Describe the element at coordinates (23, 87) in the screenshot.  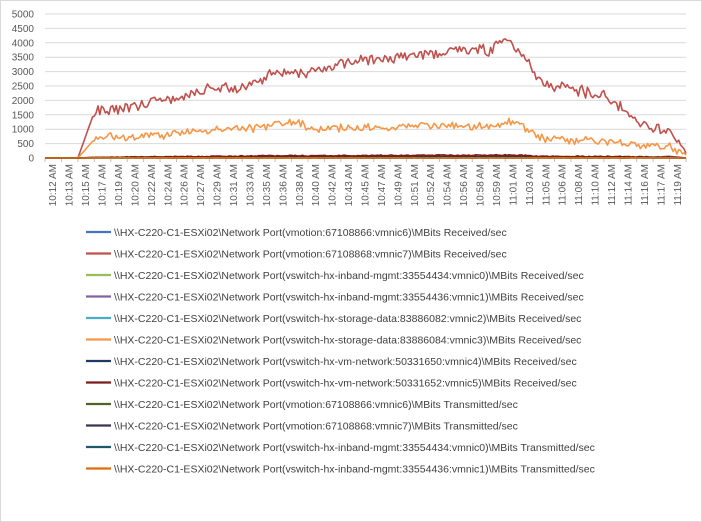
I see `y-tick-label: 2500` at that location.